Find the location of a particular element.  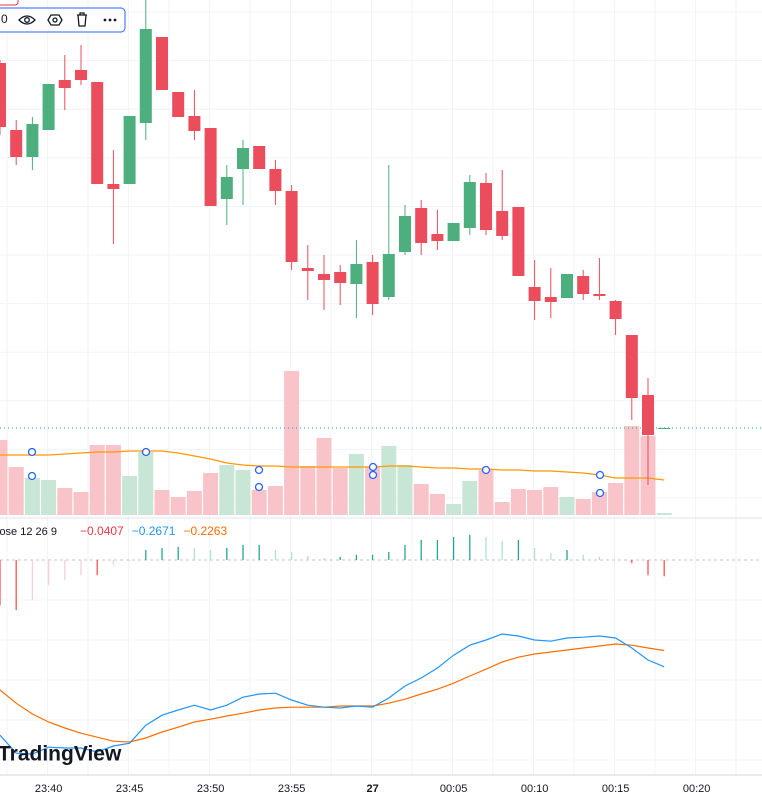

event-markers is located at coordinates (316, 472).